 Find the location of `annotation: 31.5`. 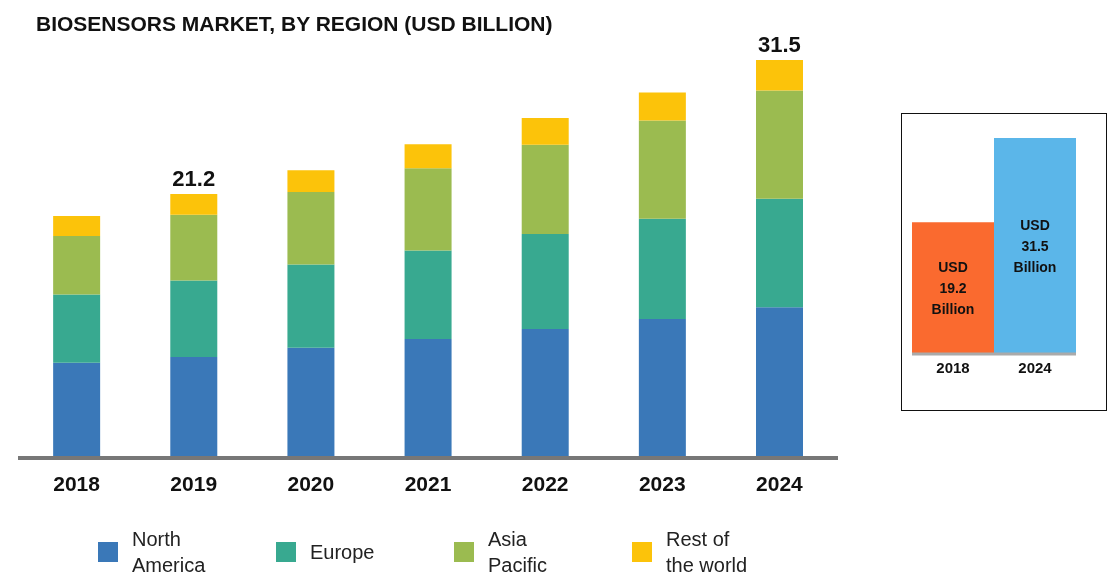

annotation: 31.5 is located at coordinates (779, 44).